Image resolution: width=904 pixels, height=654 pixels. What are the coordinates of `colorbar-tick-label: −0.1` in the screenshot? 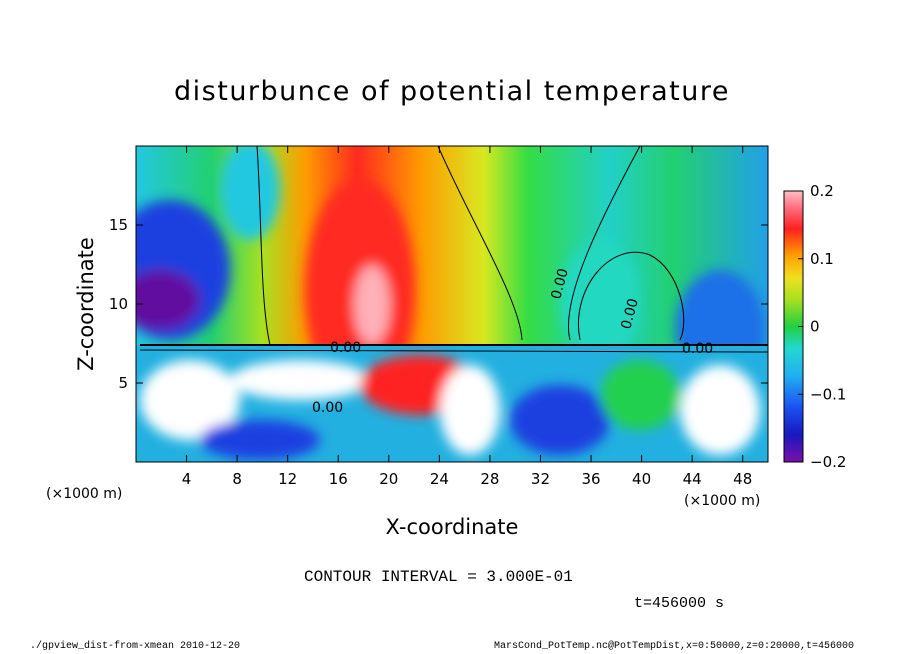 It's located at (828, 394).